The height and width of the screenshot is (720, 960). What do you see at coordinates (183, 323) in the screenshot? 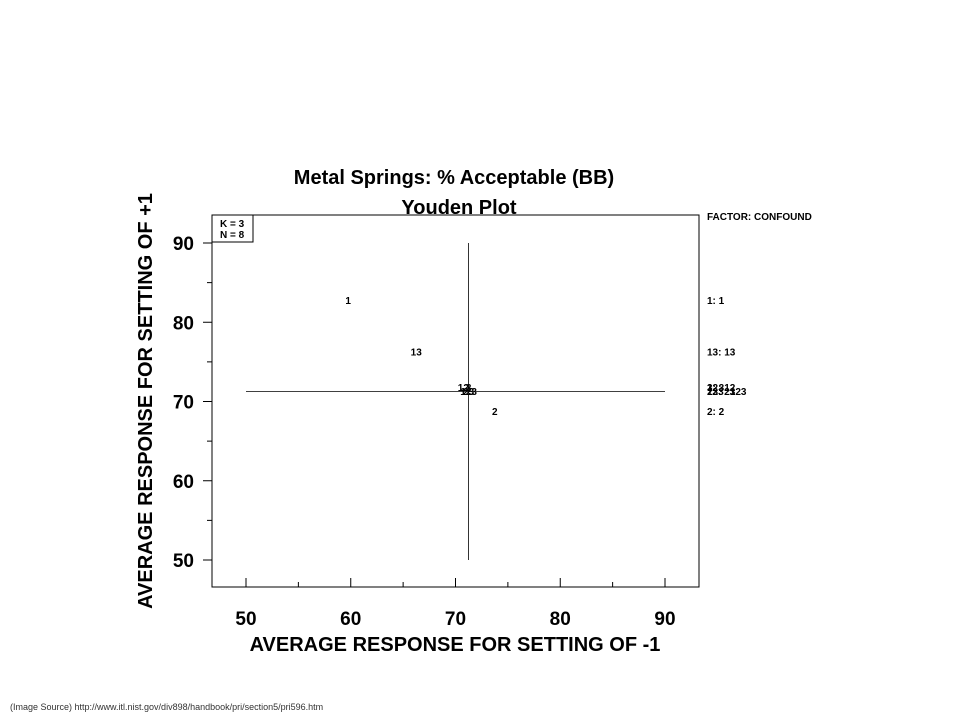
I see `y-tick-label: 80` at bounding box center [183, 323].